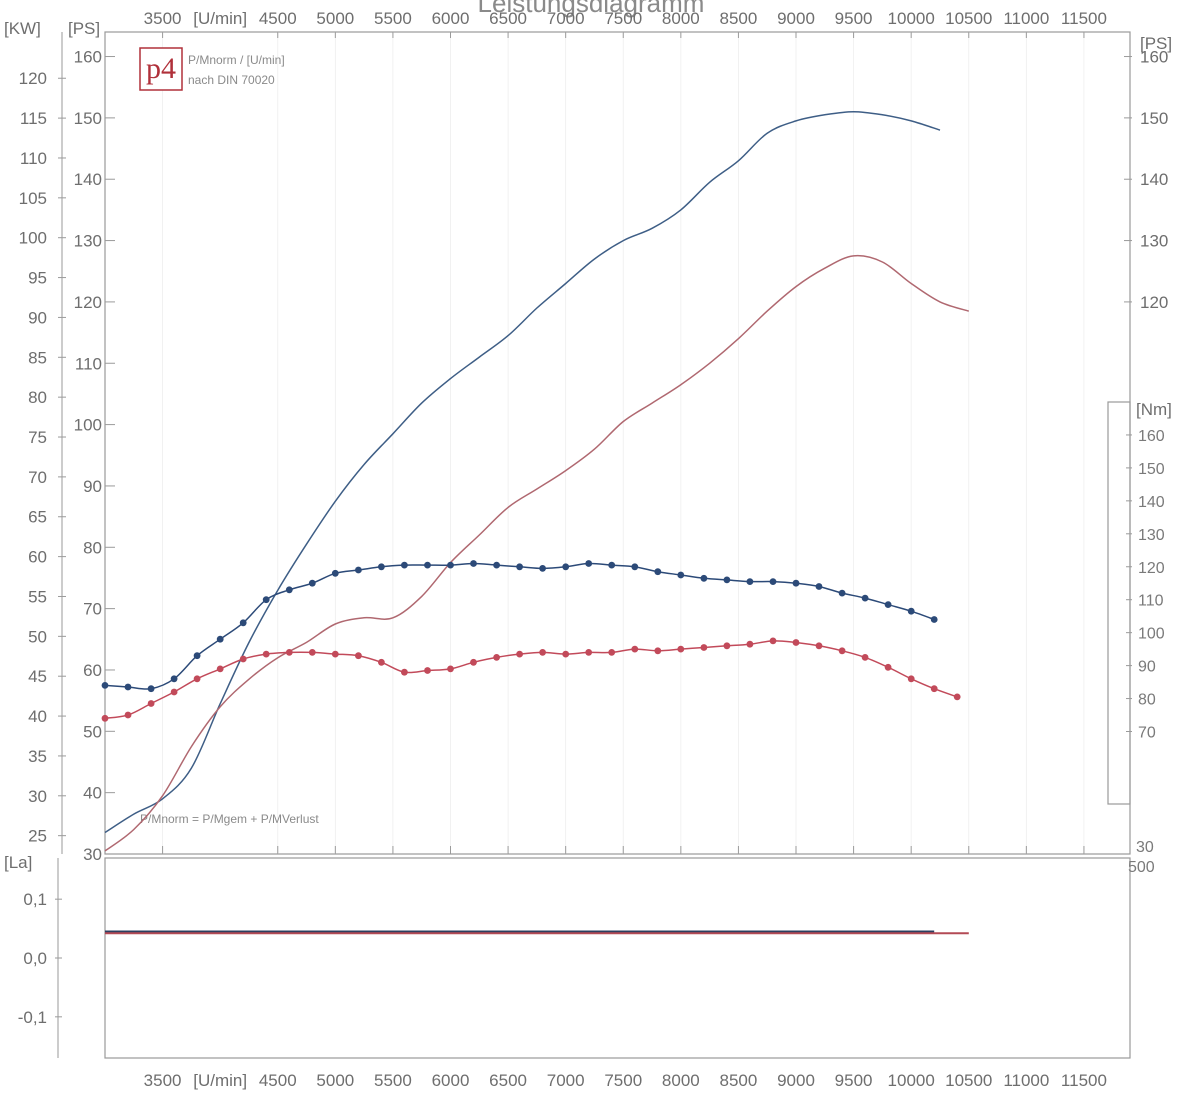  I want to click on kw-tick-label: 120, so click(33, 78).